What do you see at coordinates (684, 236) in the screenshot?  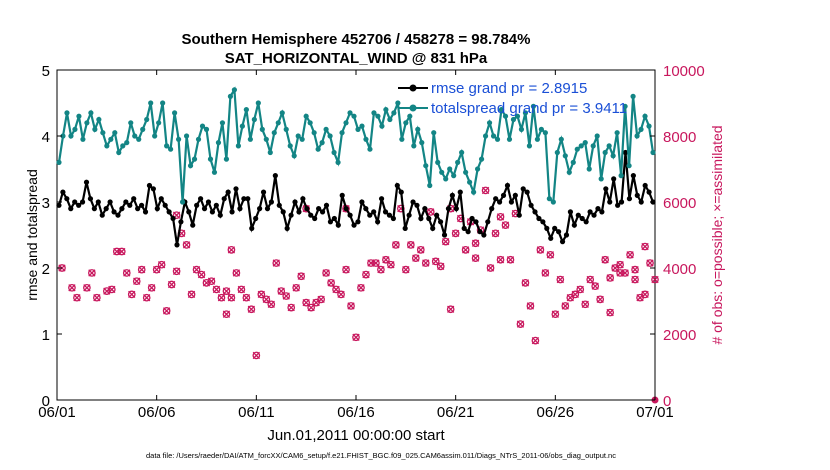 I see `y2-tick-labels: 0 2000 4000 6000 8000 10000` at bounding box center [684, 236].